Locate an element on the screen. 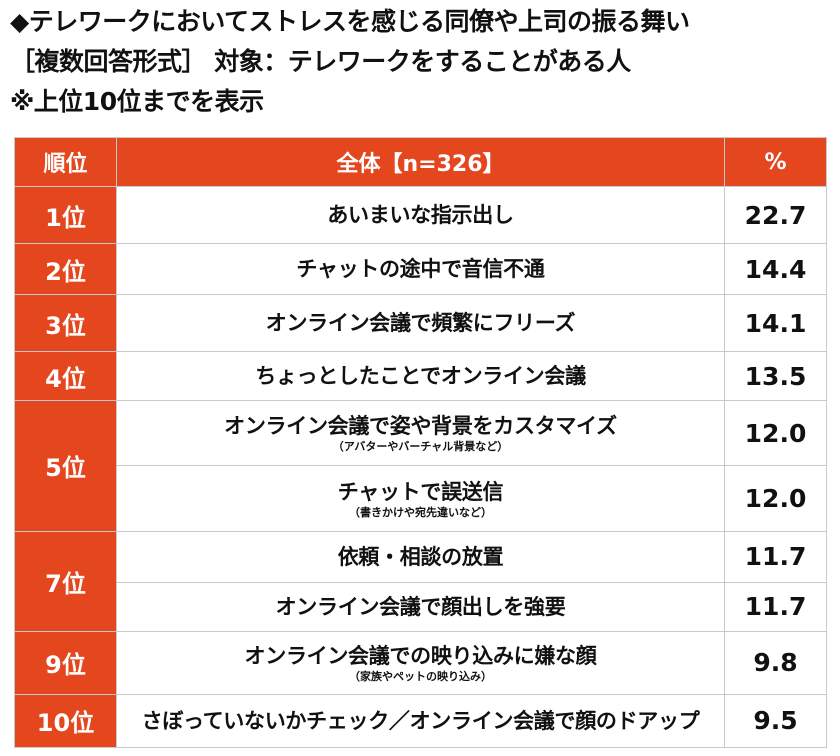 This screenshot has height=756, width=840. item-label: 依頼・相談の放置 is located at coordinates (420, 556).